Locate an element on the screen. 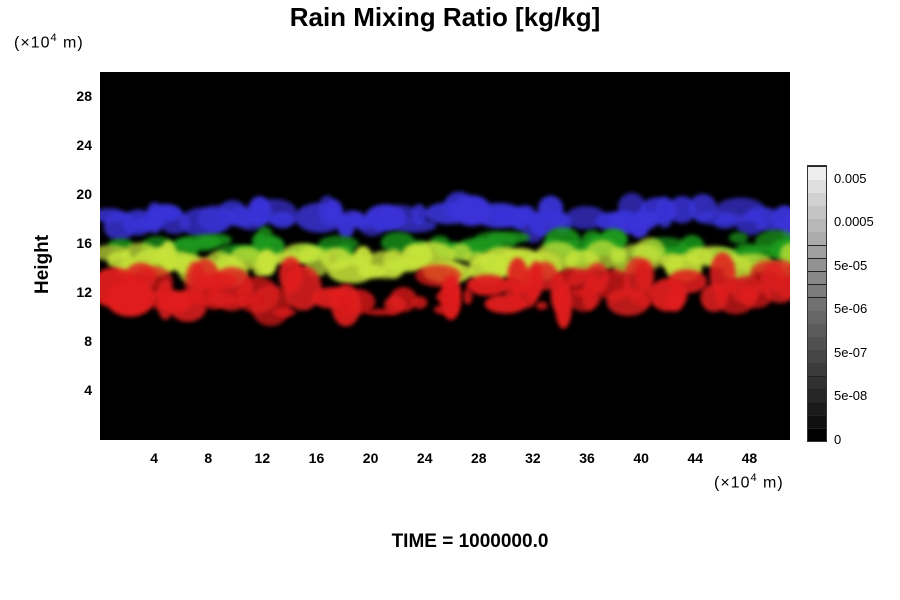 The width and height of the screenshot is (900, 600). y-unit-prefix: (×10 is located at coordinates (32, 43).